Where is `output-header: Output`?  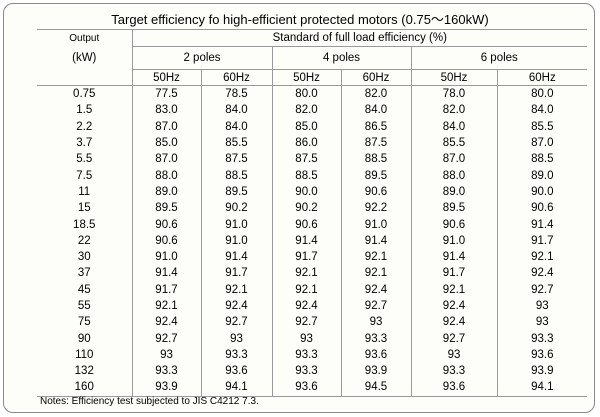
output-header: Output is located at coordinates (84, 38).